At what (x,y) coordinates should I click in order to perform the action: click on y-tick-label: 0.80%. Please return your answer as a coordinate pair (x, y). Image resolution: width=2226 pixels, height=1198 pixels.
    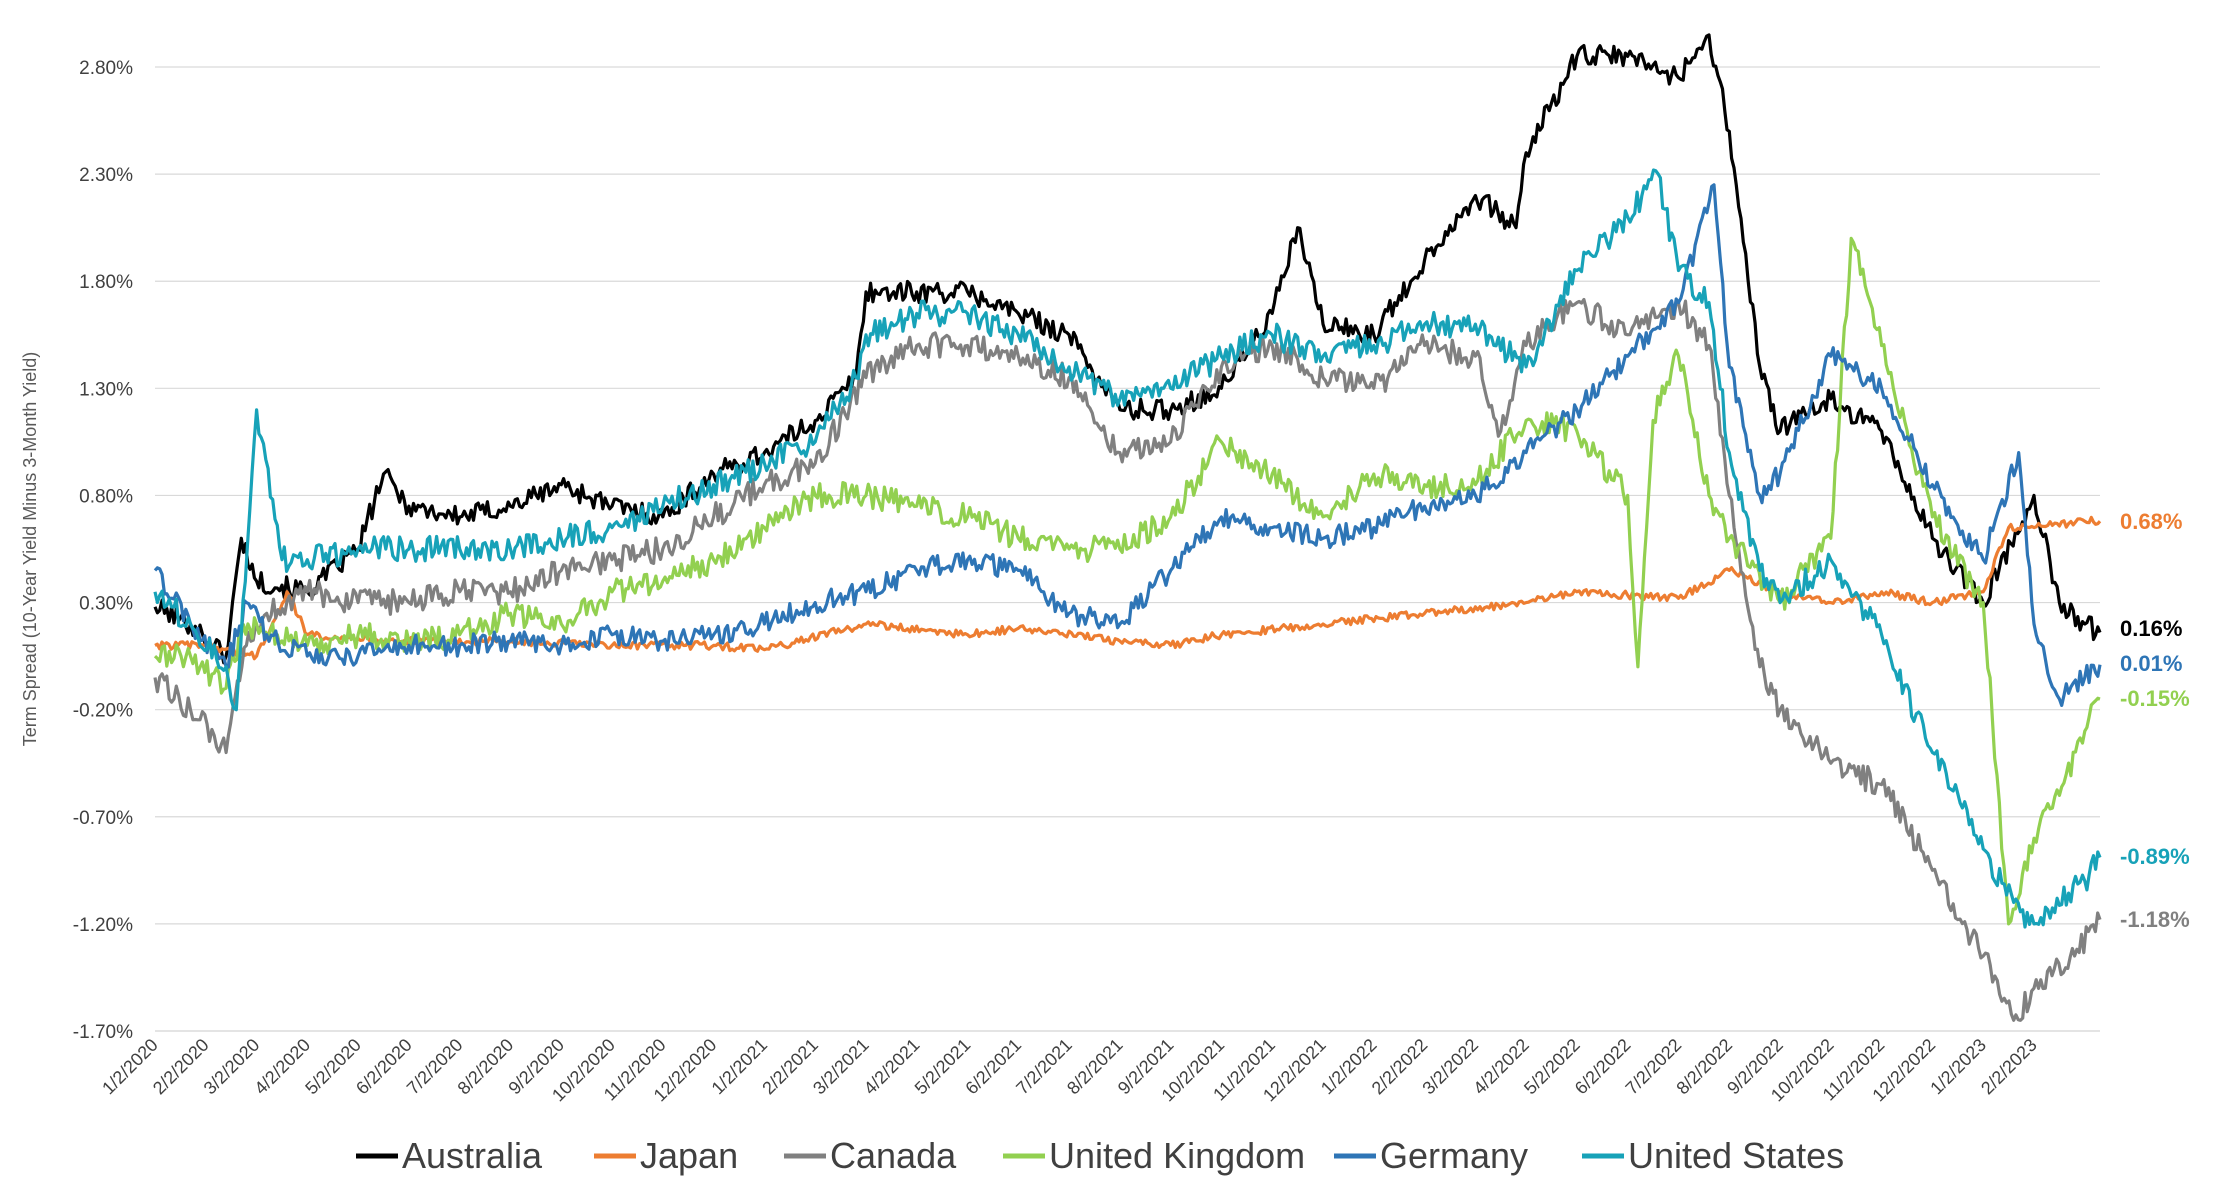
    Looking at the image, I should click on (106, 496).